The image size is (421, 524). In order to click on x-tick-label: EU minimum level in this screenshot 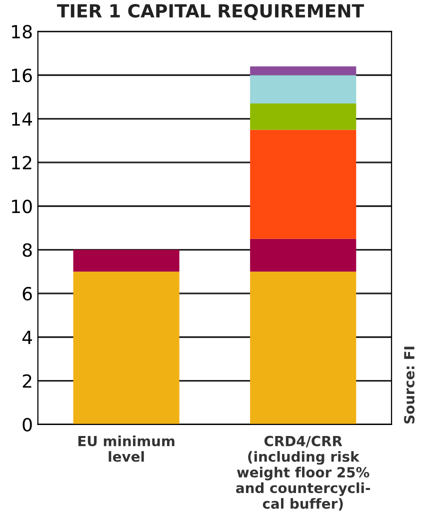, I will do `click(126, 449)`.